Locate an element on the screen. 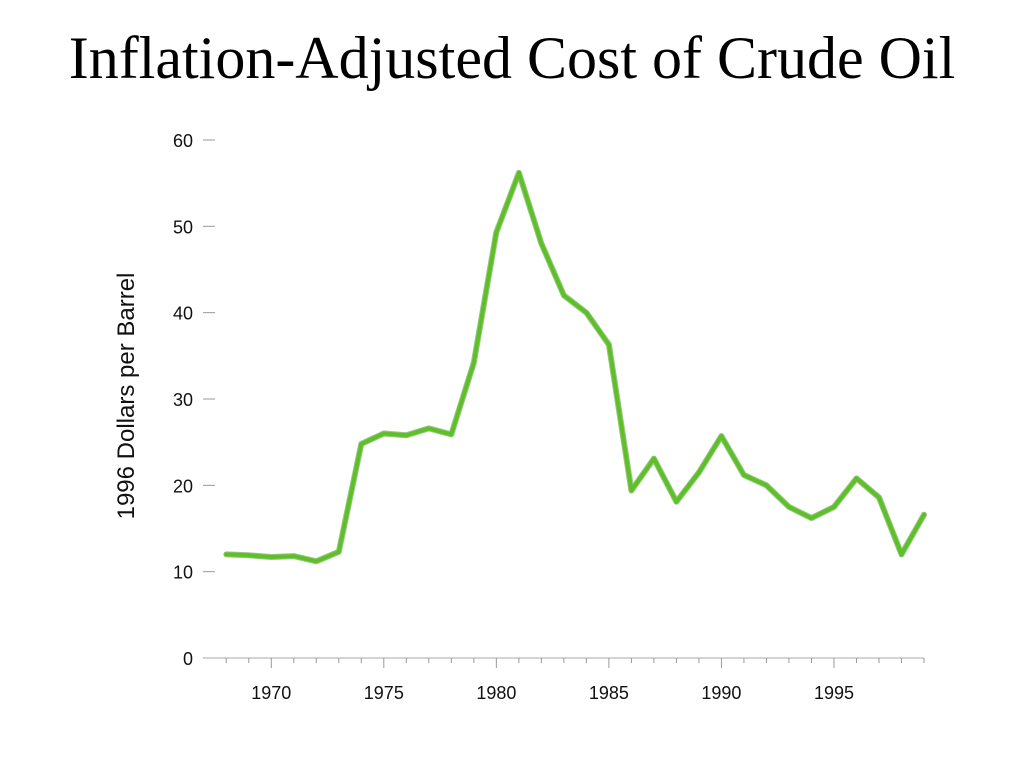 The image size is (1024, 768). y-tick-label: 10 is located at coordinates (183, 573).